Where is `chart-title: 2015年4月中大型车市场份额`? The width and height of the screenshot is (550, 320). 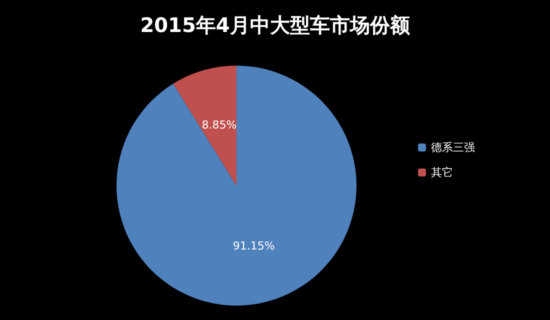 chart-title: 2015年4月中大型车市场份额 is located at coordinates (275, 25).